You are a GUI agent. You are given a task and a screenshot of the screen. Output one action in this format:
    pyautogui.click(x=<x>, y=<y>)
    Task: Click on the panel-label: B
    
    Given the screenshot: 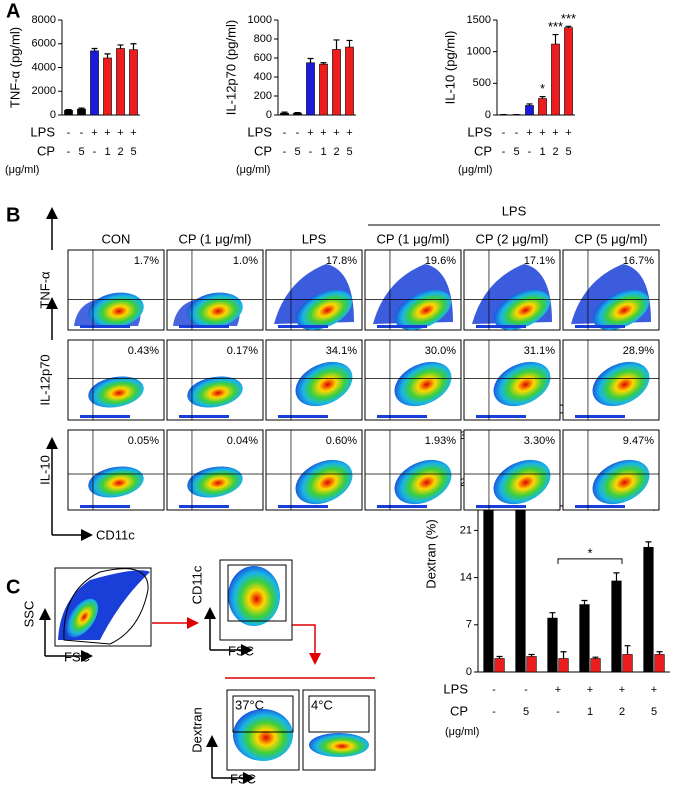 What is the action you would take?
    pyautogui.click(x=13, y=215)
    